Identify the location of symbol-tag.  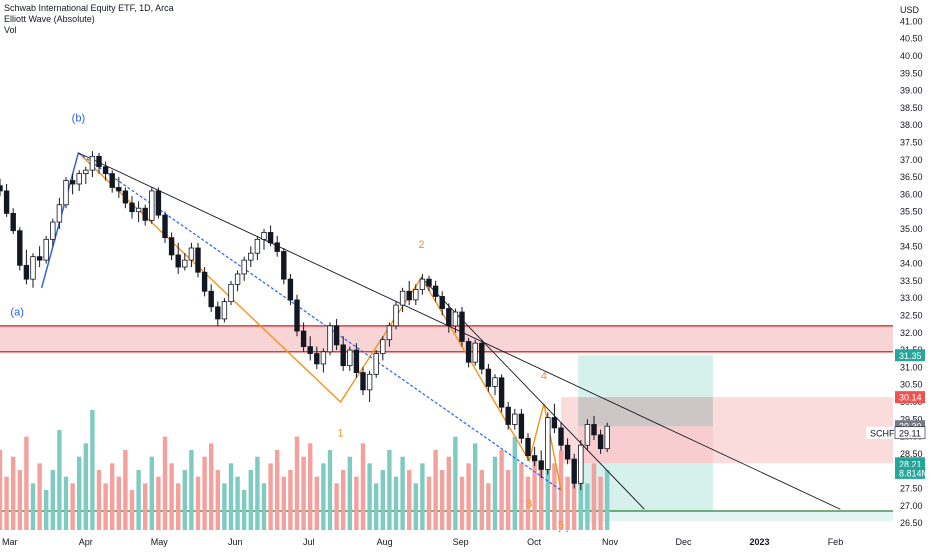
(879, 432).